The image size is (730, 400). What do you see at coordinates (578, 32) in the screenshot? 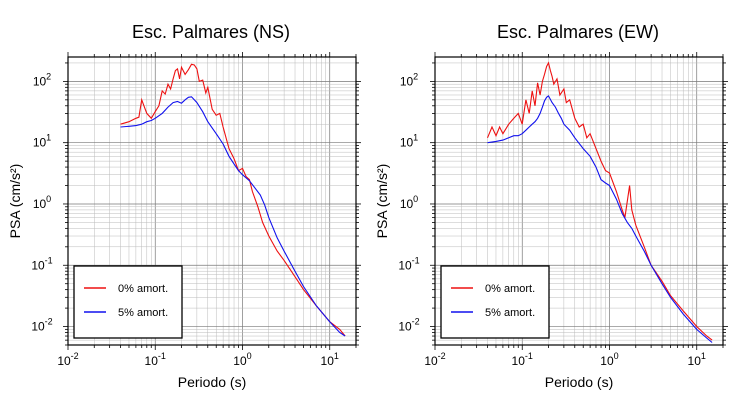
I see `chart-title: Esc. Palmares (EW)` at bounding box center [578, 32].